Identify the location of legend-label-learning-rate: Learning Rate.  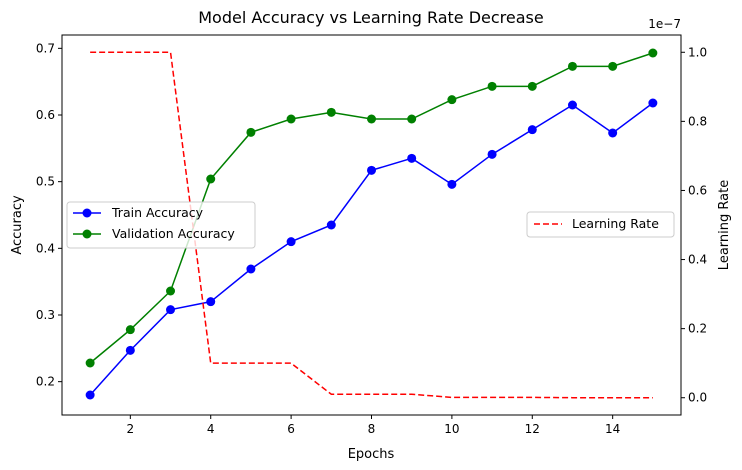
(615, 223).